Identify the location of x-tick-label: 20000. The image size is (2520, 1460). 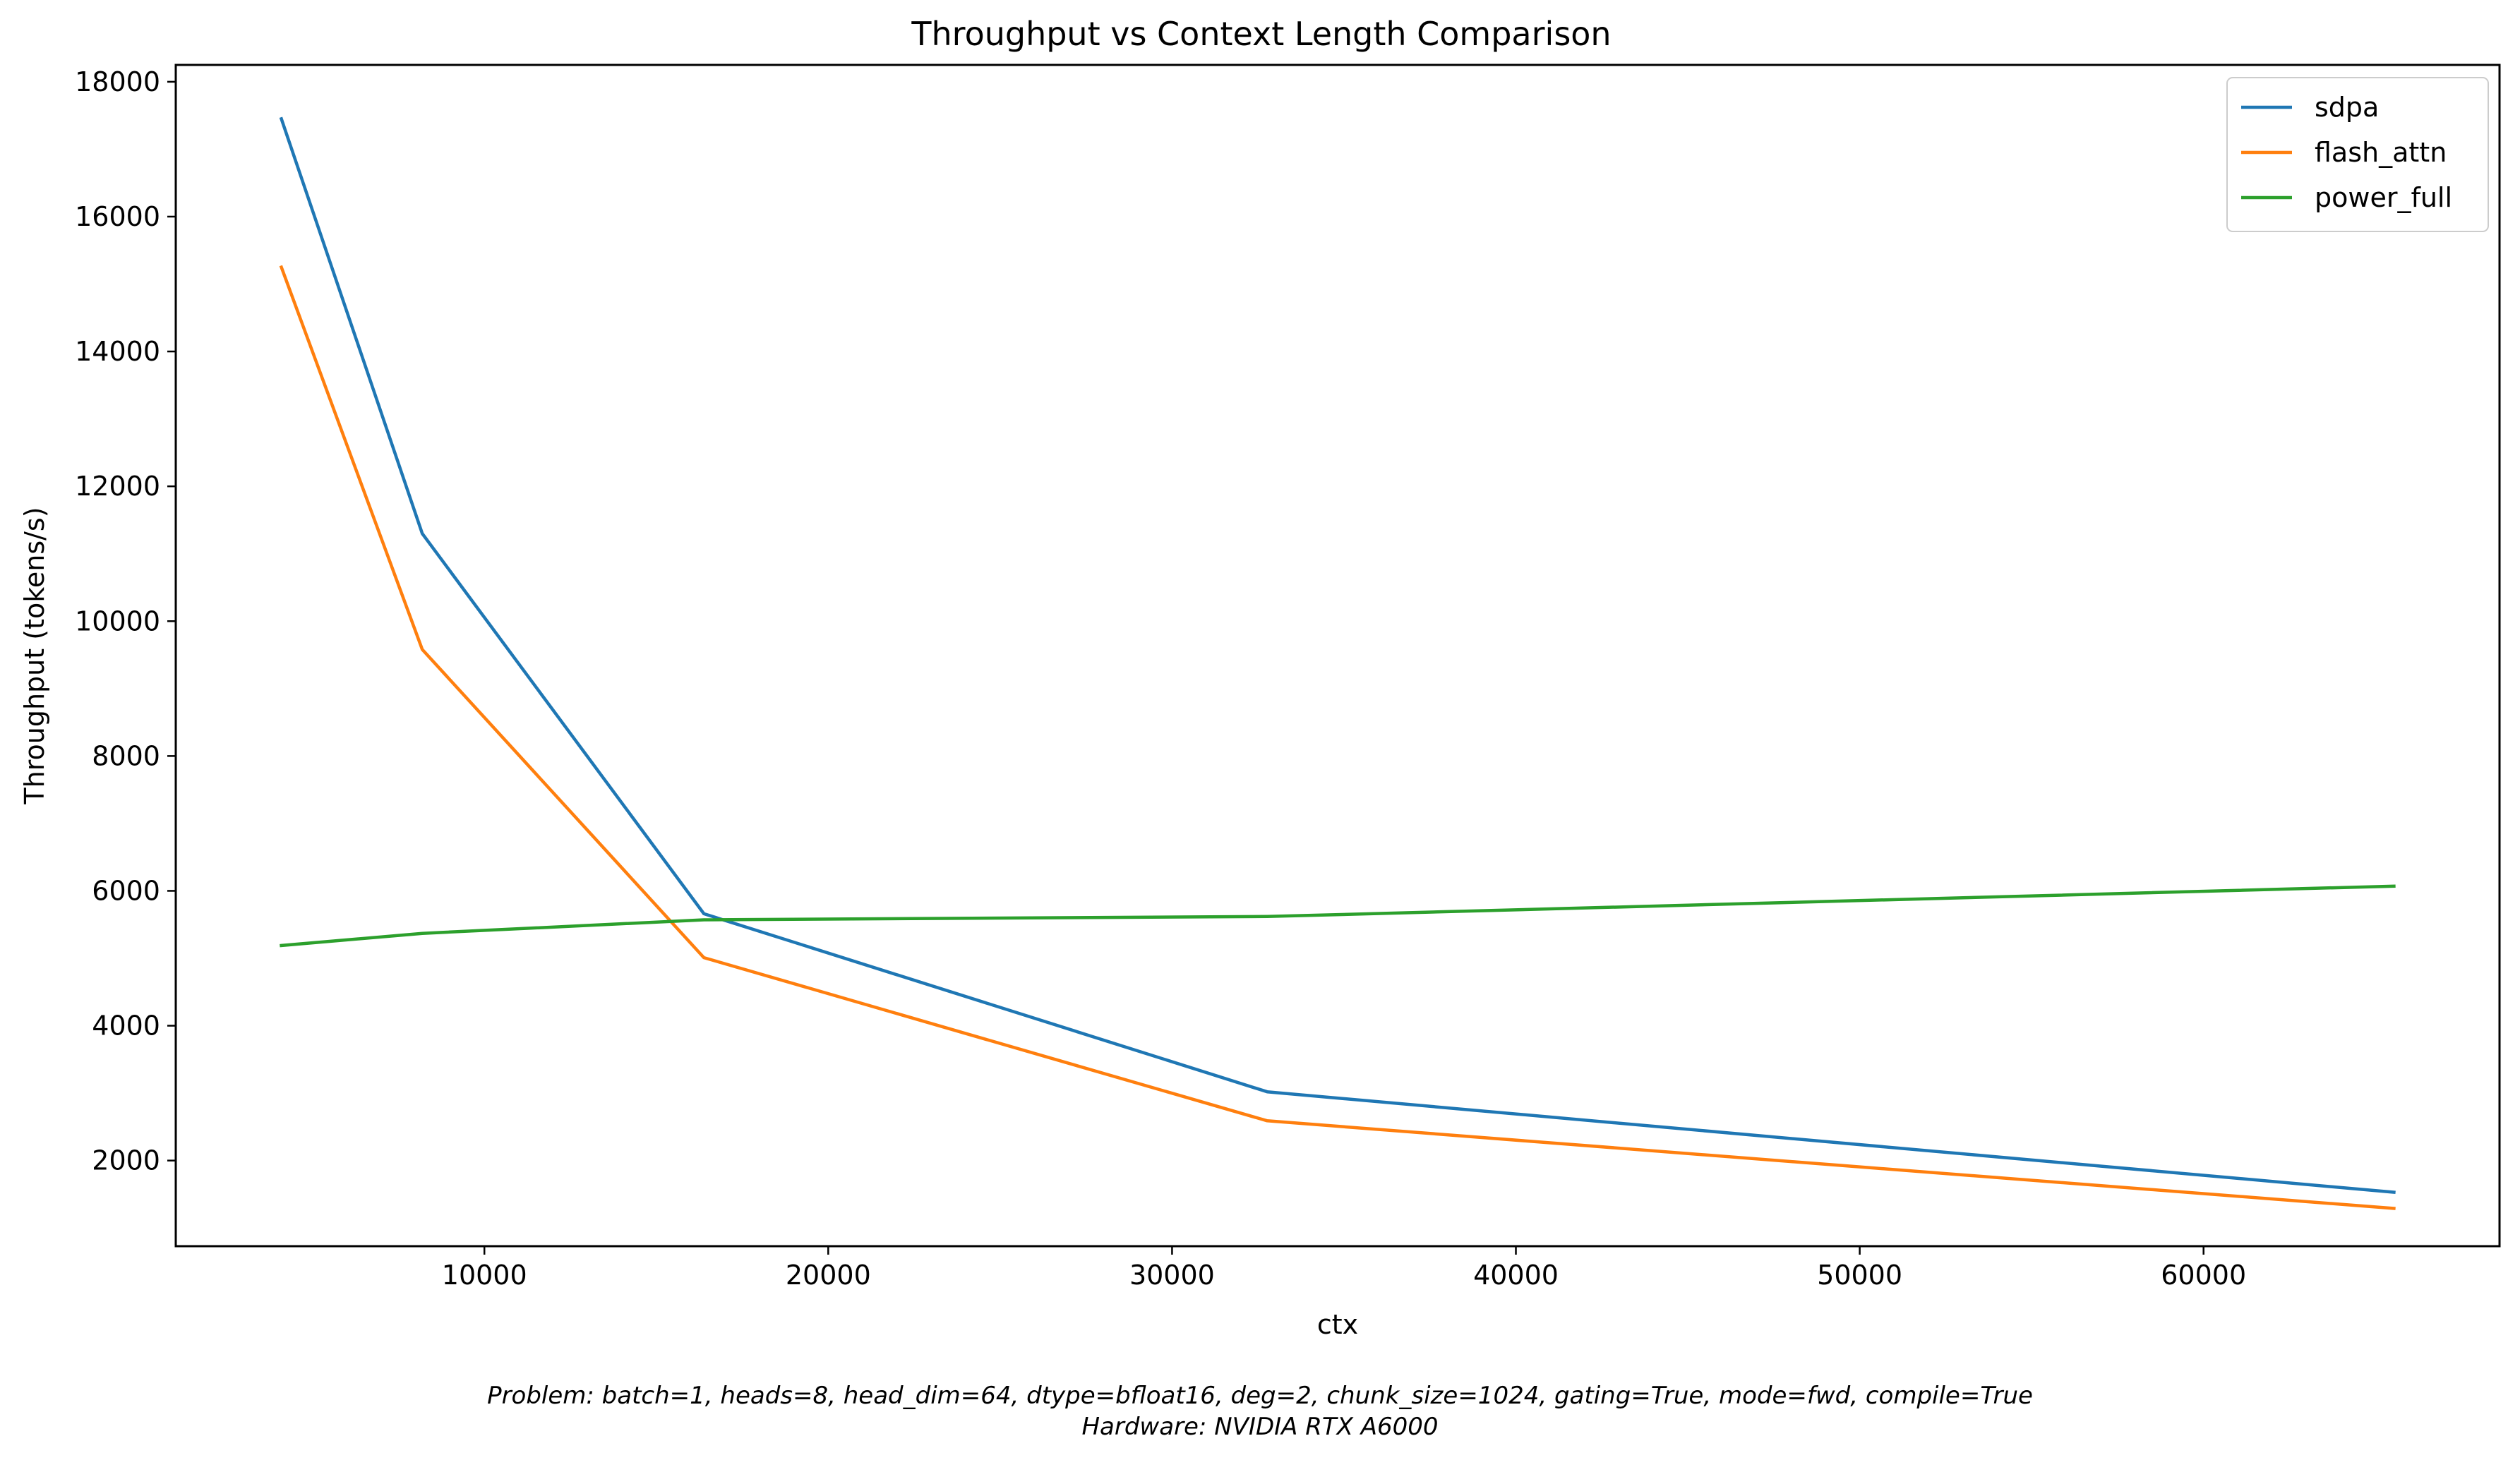
(829, 1276).